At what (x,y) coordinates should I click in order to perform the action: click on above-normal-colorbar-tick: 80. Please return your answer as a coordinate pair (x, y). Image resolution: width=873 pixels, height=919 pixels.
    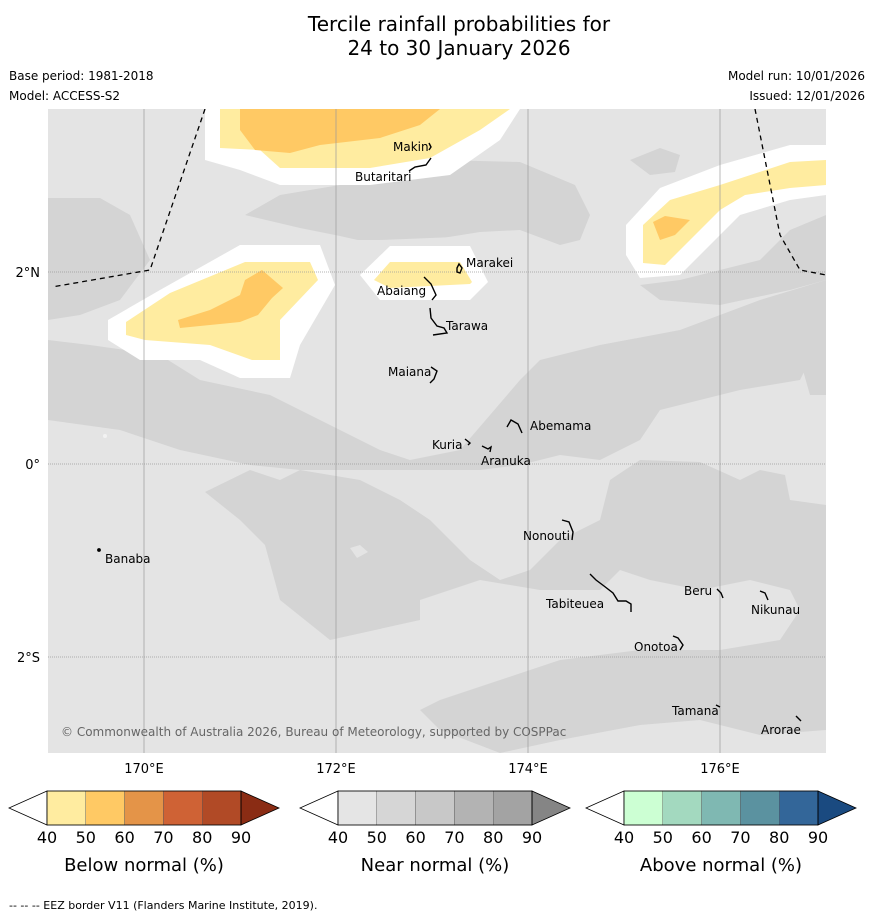
    Looking at the image, I should click on (779, 837).